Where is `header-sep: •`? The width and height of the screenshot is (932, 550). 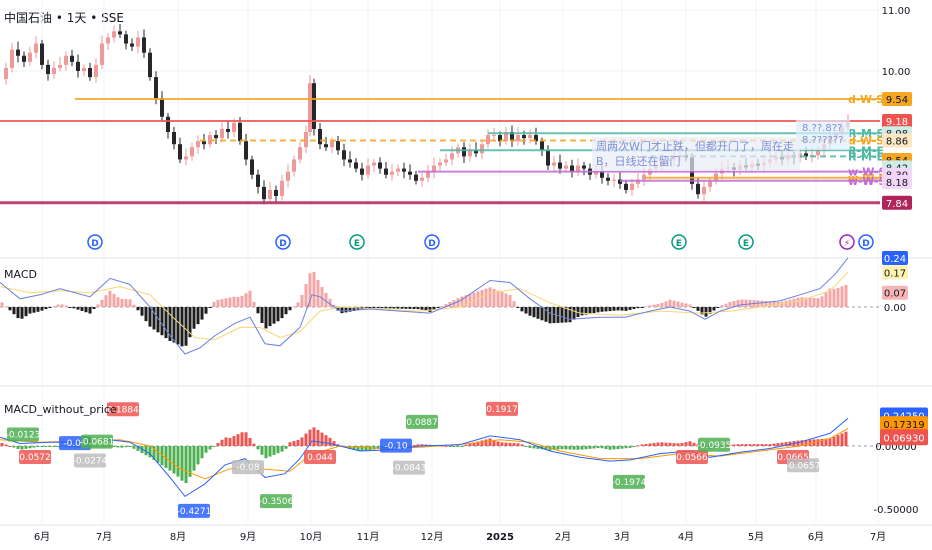 header-sep: • is located at coordinates (94, 18).